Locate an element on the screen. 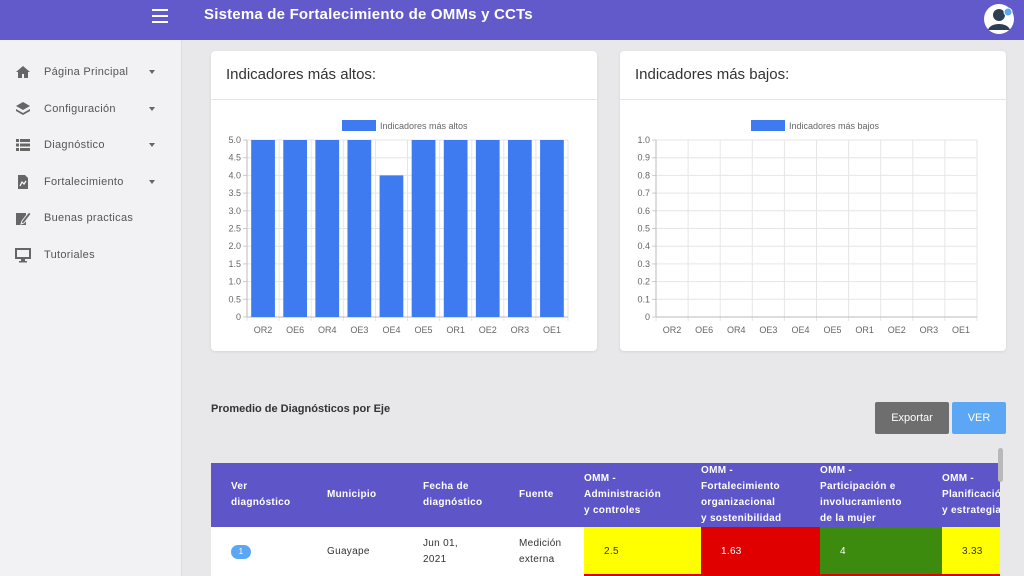 Image resolution: width=1024 pixels, height=576 pixels. sidebar-item-tutoriales: Tutoriales is located at coordinates (91, 255).